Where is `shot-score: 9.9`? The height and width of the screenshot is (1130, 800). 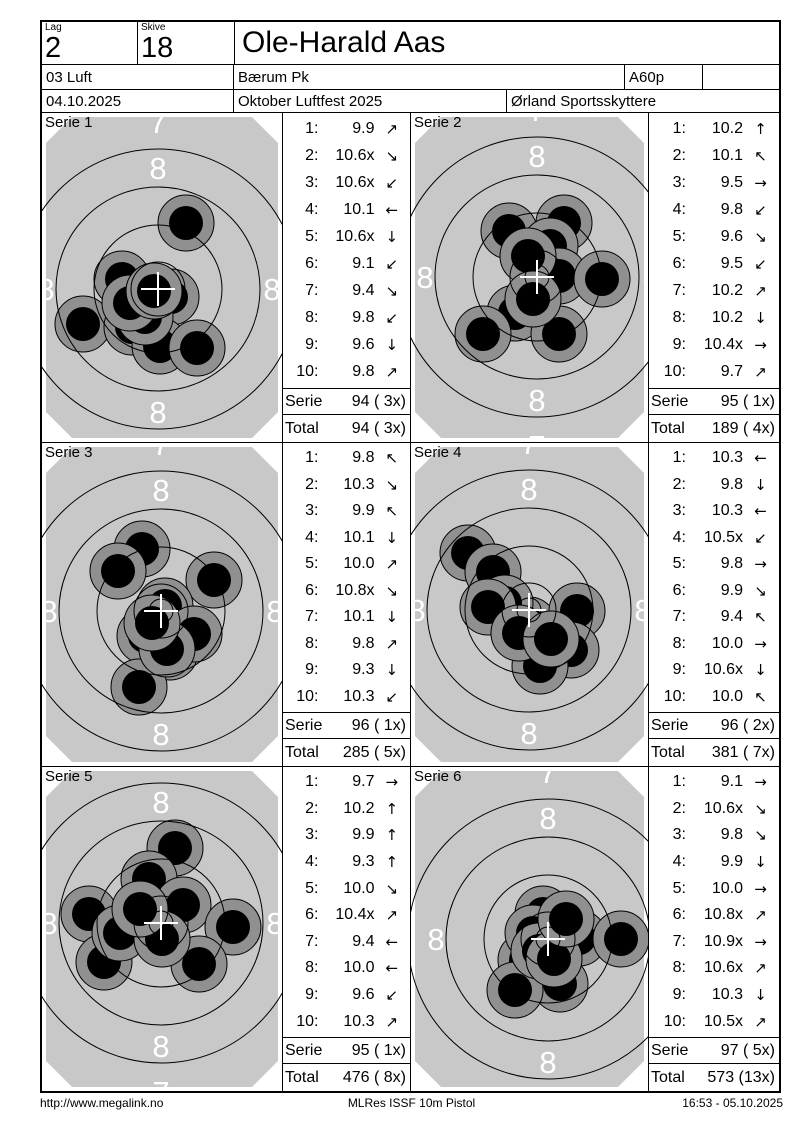 shot-score: 9.9 is located at coordinates (731, 862).